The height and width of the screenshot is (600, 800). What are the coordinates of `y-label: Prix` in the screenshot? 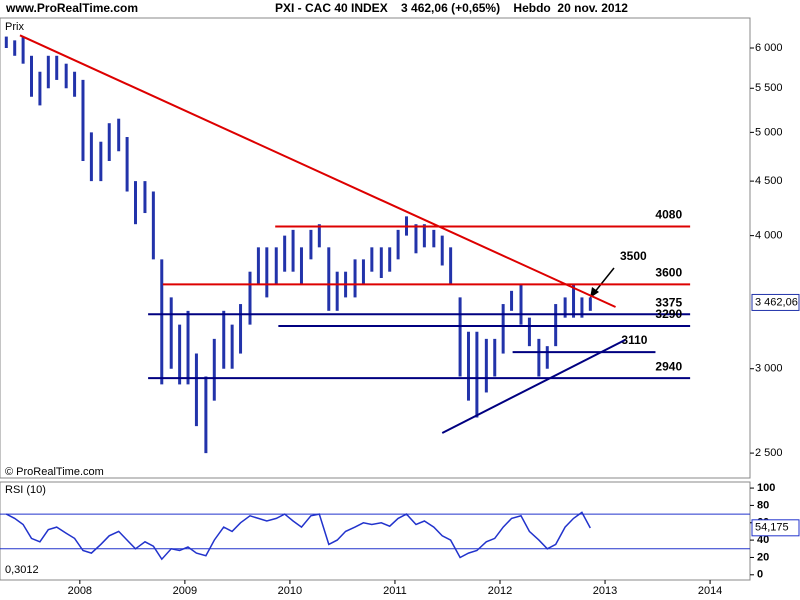 It's located at (14, 27).